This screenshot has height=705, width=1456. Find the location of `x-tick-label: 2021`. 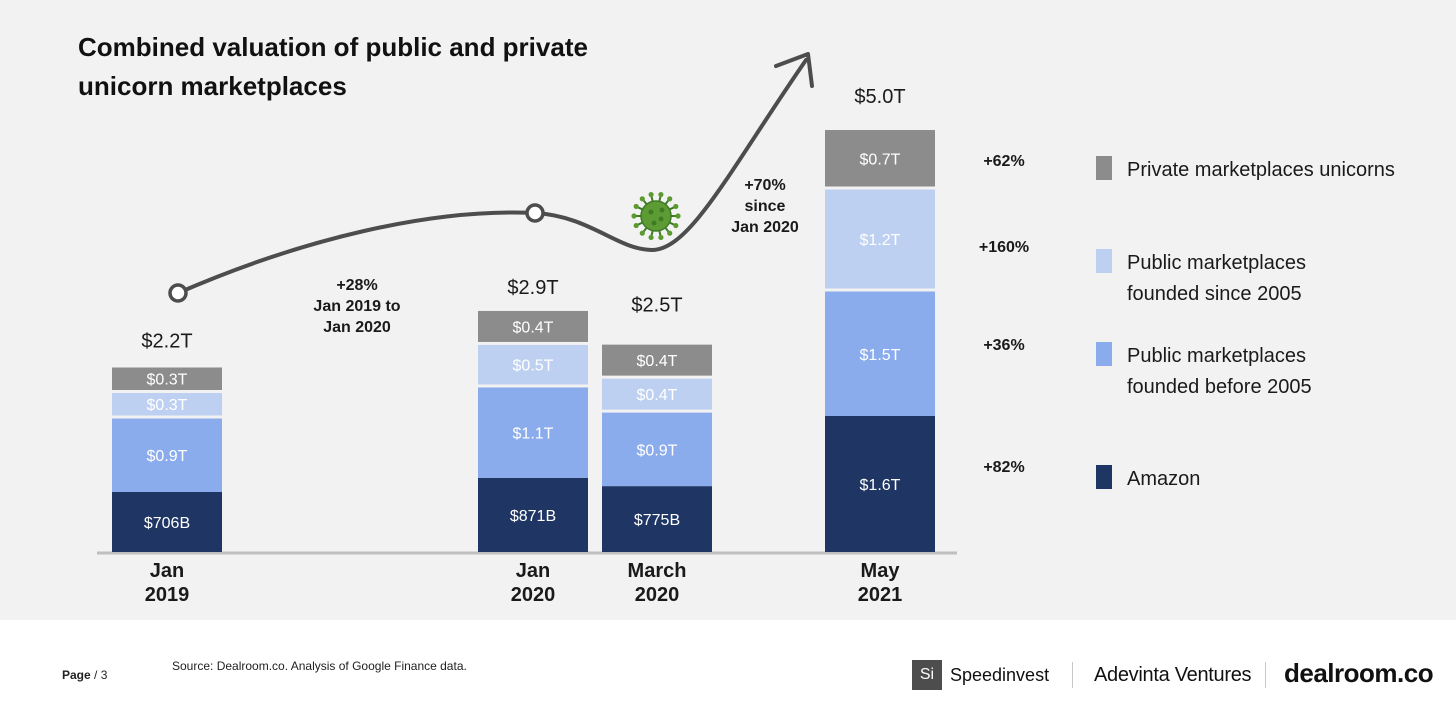

x-tick-label: 2021 is located at coordinates (880, 595).